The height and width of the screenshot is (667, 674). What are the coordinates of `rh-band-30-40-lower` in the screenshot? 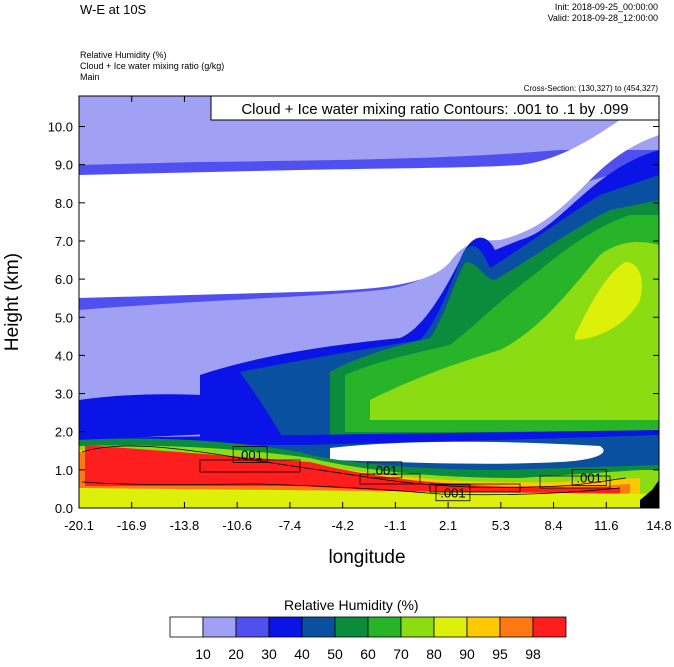 It's located at (189, 417).